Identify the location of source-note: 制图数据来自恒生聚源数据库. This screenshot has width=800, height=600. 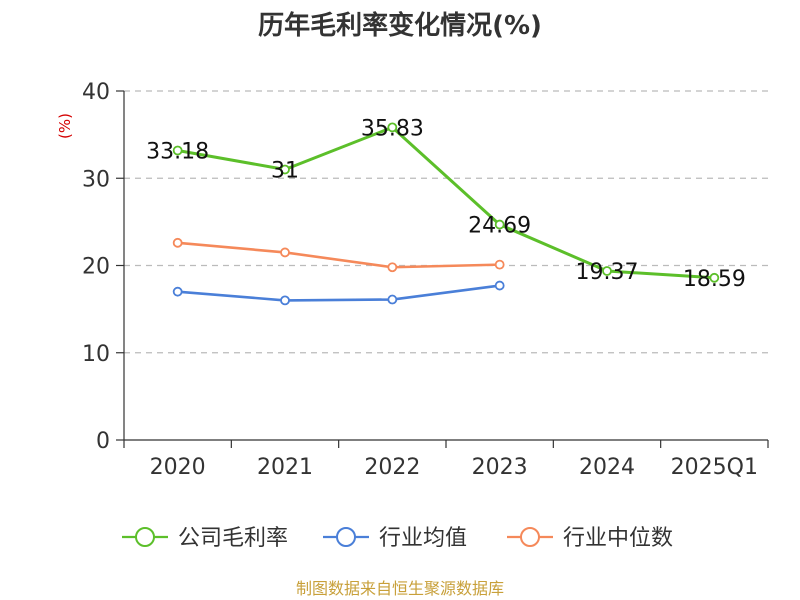
(400, 588).